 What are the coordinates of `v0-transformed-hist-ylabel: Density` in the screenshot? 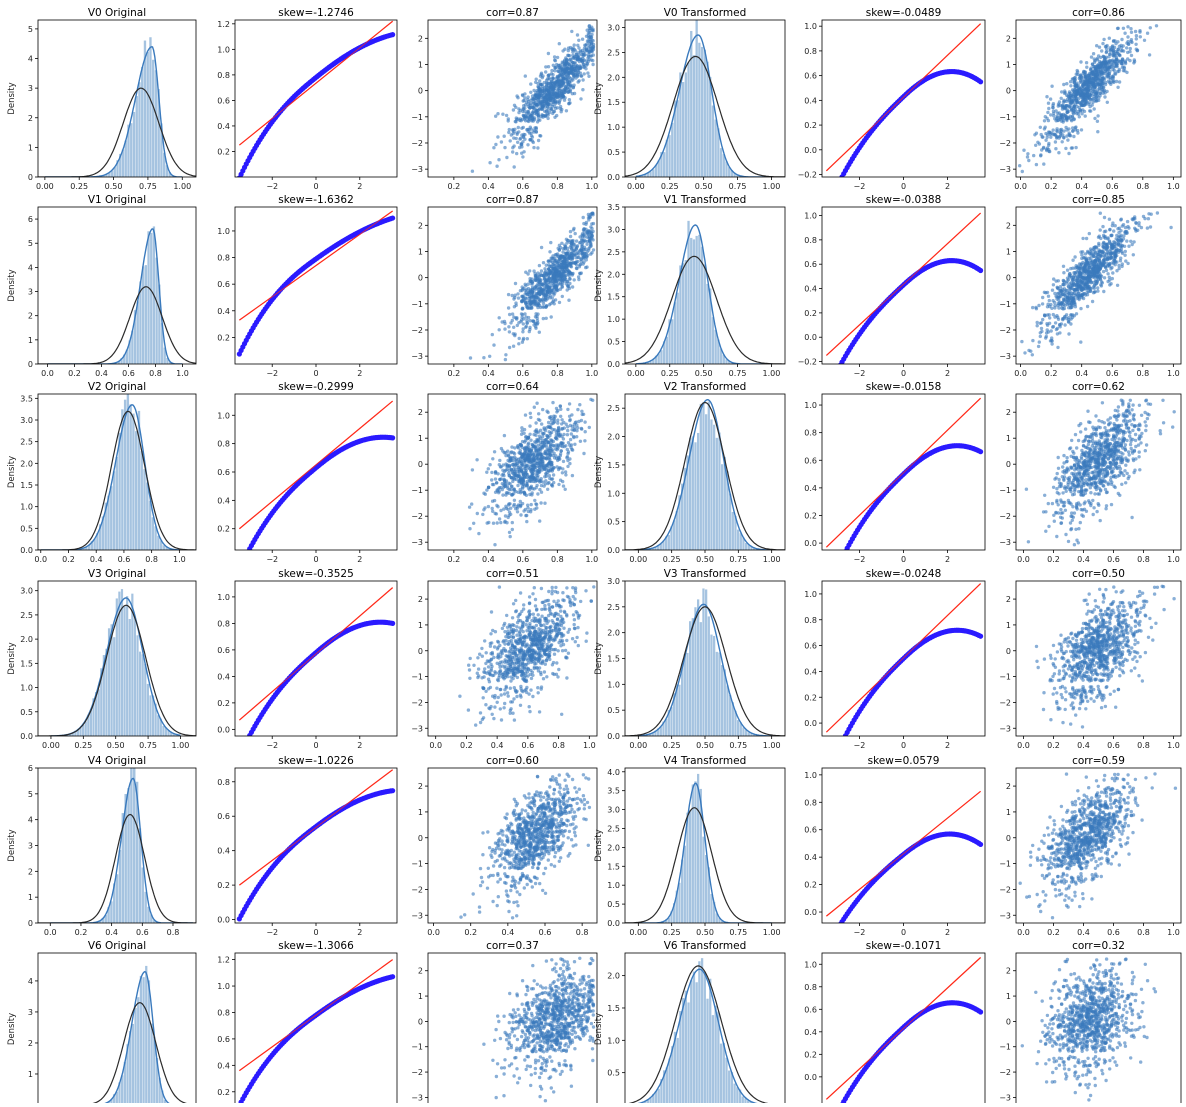 It's located at (599, 98).